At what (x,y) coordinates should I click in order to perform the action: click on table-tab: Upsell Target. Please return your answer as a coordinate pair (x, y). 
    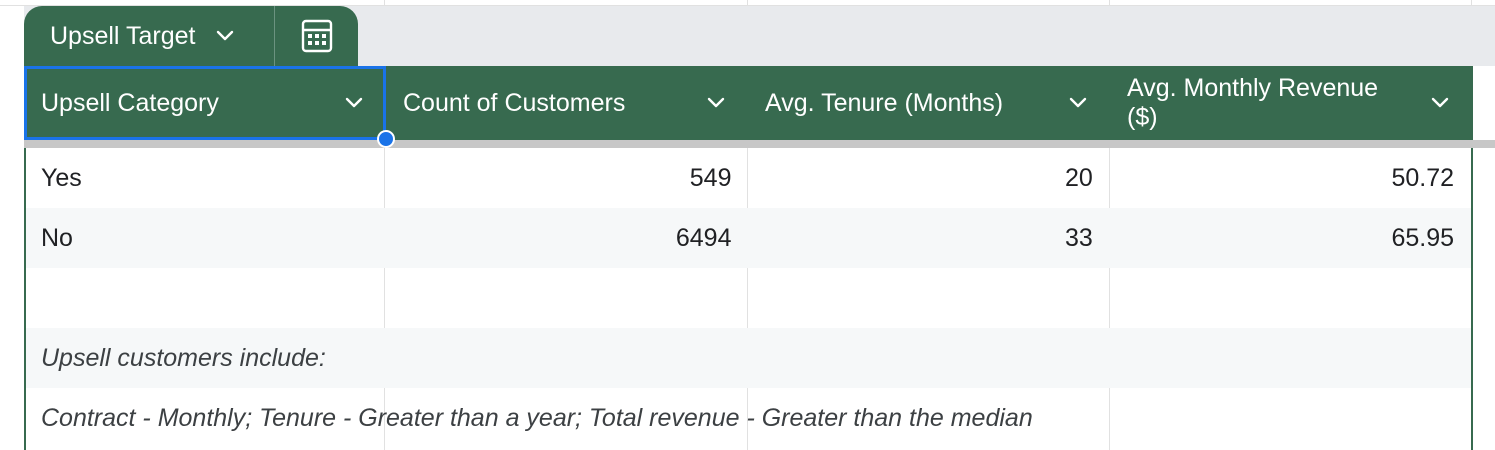
    Looking at the image, I should click on (191, 36).